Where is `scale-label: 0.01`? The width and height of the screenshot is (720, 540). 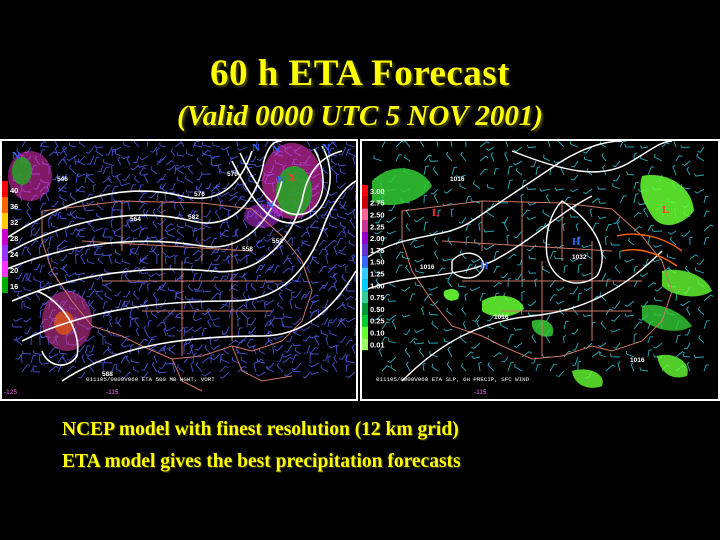
scale-label: 0.01 is located at coordinates (377, 344).